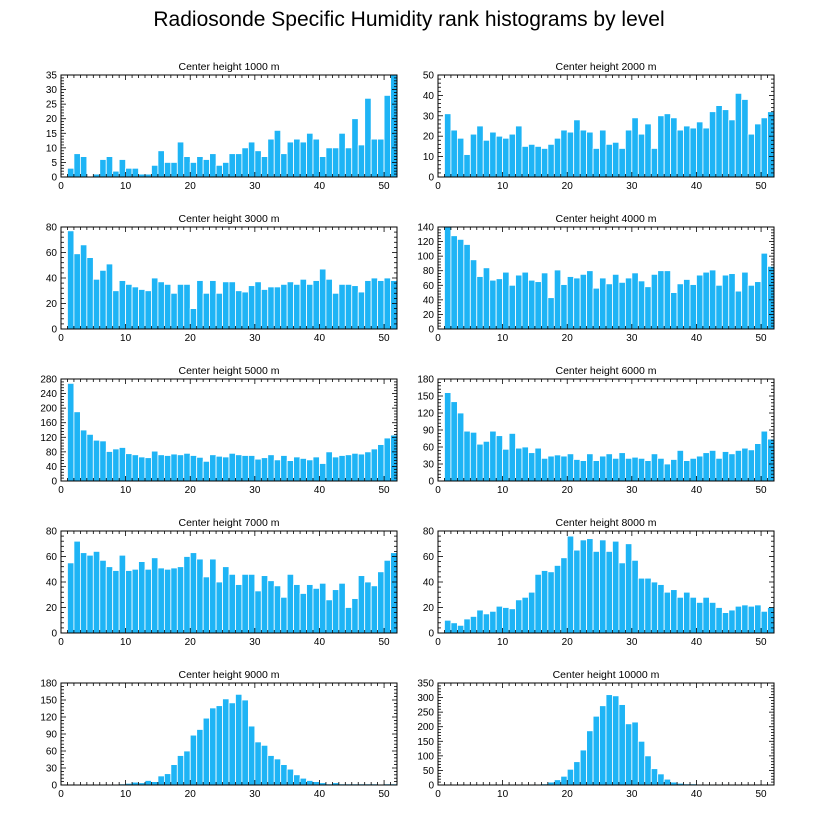 The image size is (818, 824). What do you see at coordinates (606, 219) in the screenshot?
I see `panel-title: Center height 4000 m` at bounding box center [606, 219].